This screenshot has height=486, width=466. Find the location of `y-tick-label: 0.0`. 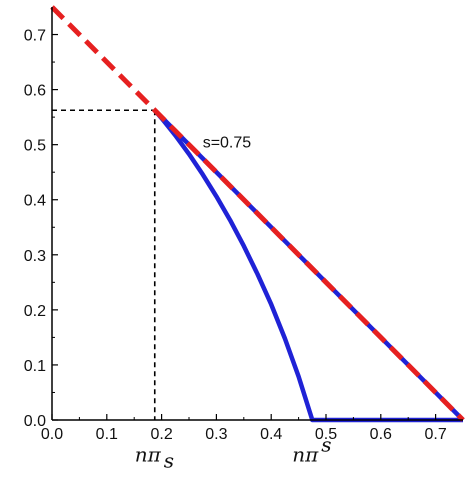

y-tick-label: 0.0 is located at coordinates (35, 421).